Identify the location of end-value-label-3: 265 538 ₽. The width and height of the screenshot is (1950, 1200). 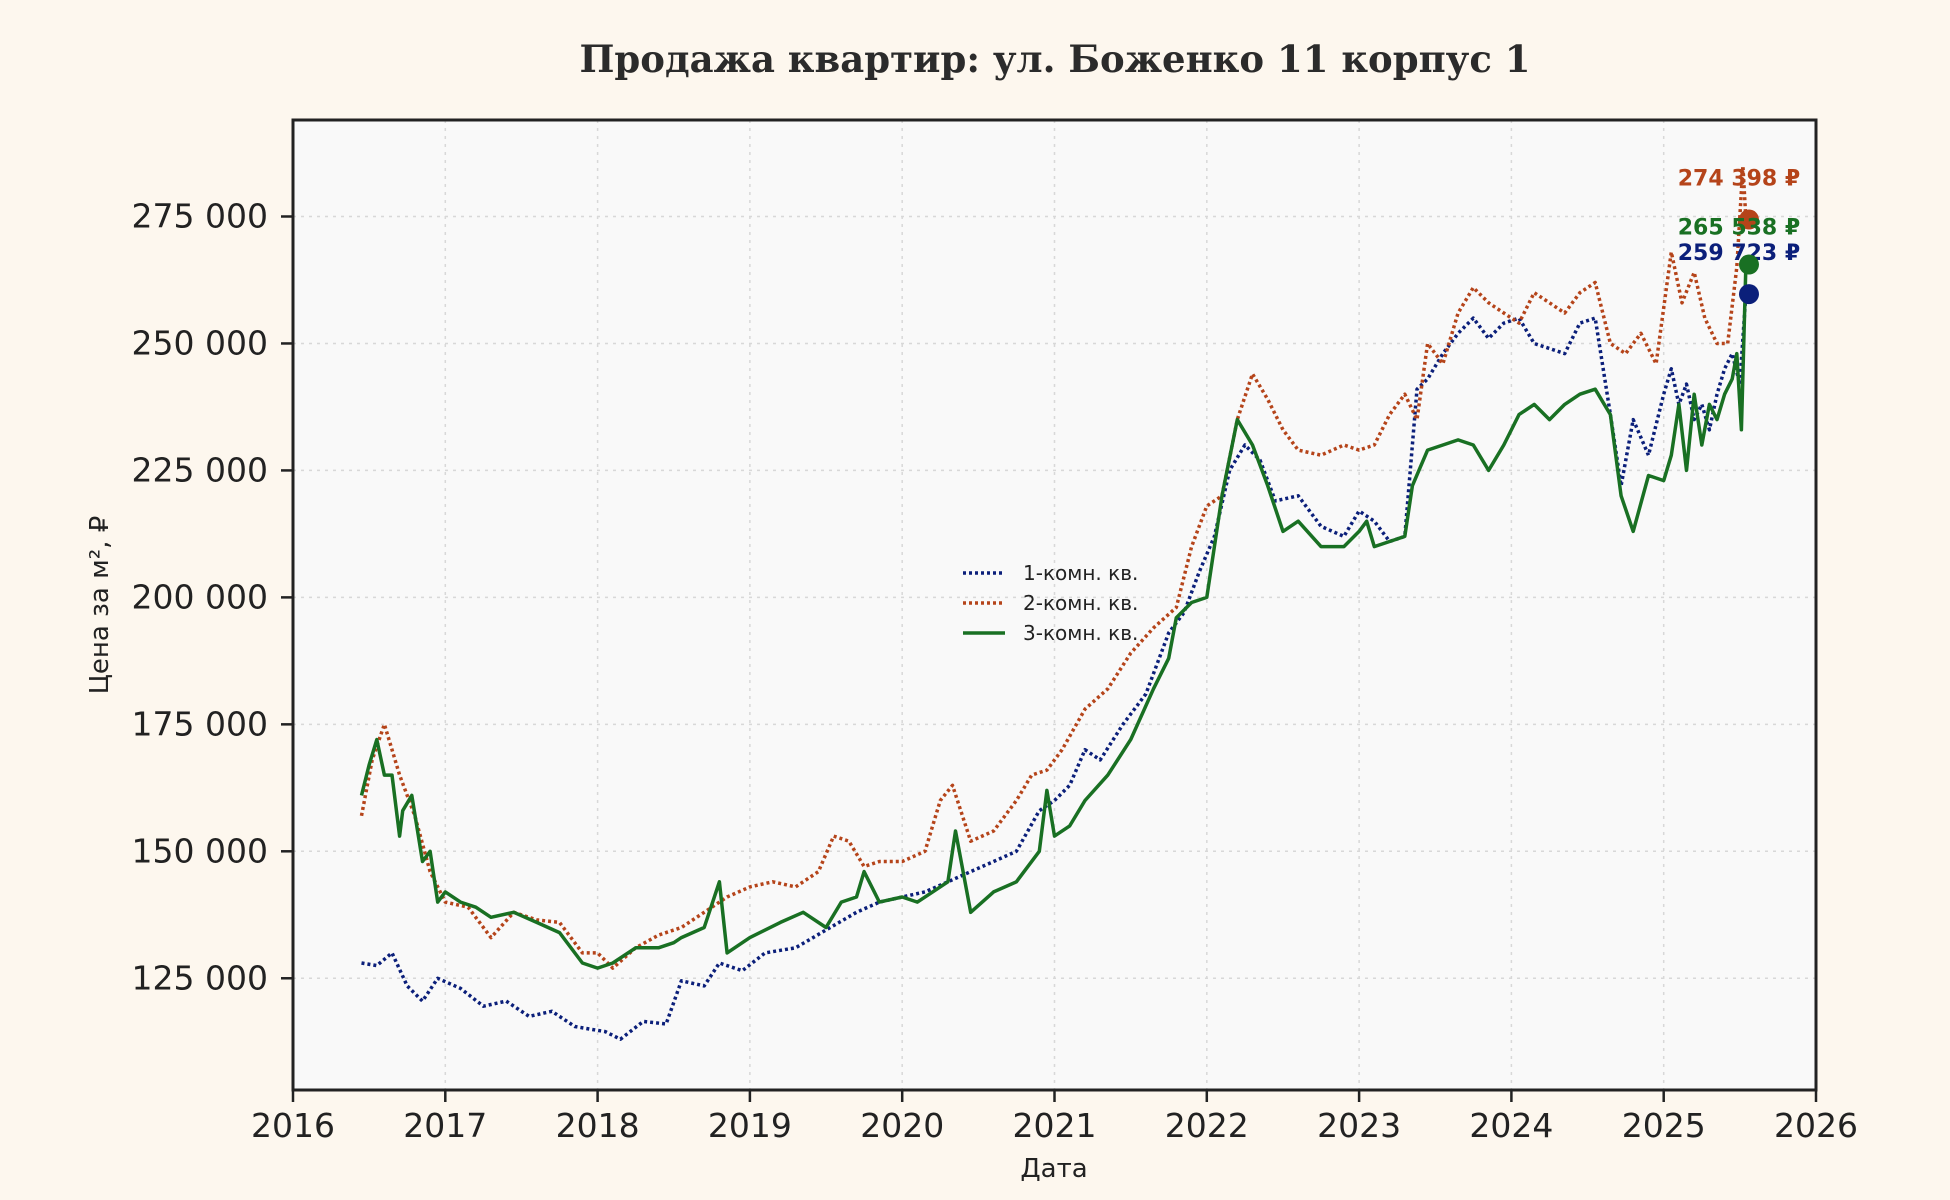
(1739, 228).